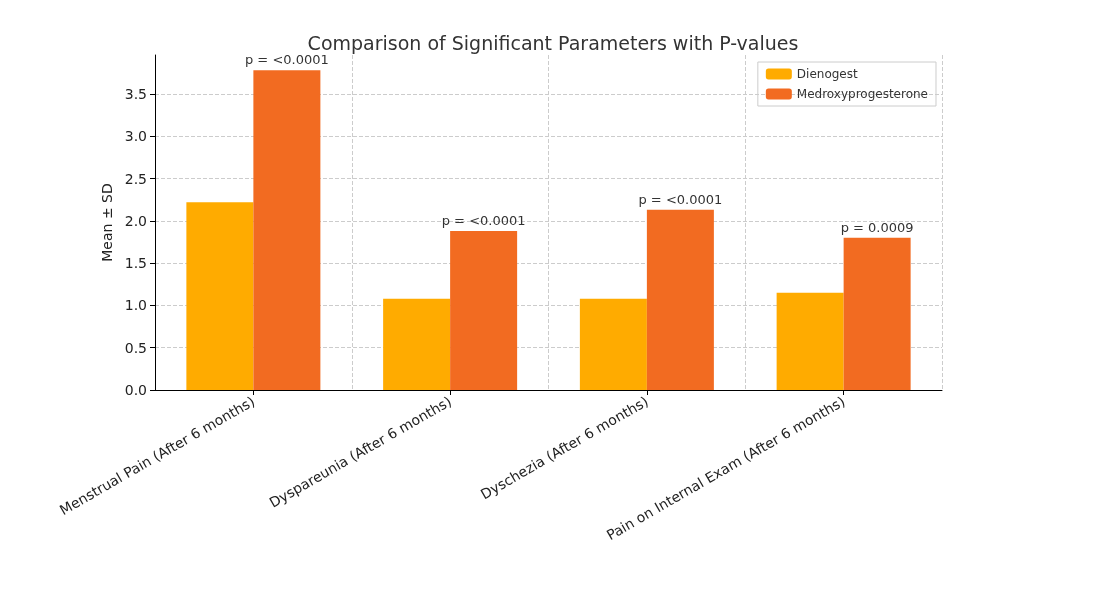 Image resolution: width=1102 pixels, height=597 pixels. Describe the element at coordinates (135, 136) in the screenshot. I see `y-tick-label: 3.0` at that location.